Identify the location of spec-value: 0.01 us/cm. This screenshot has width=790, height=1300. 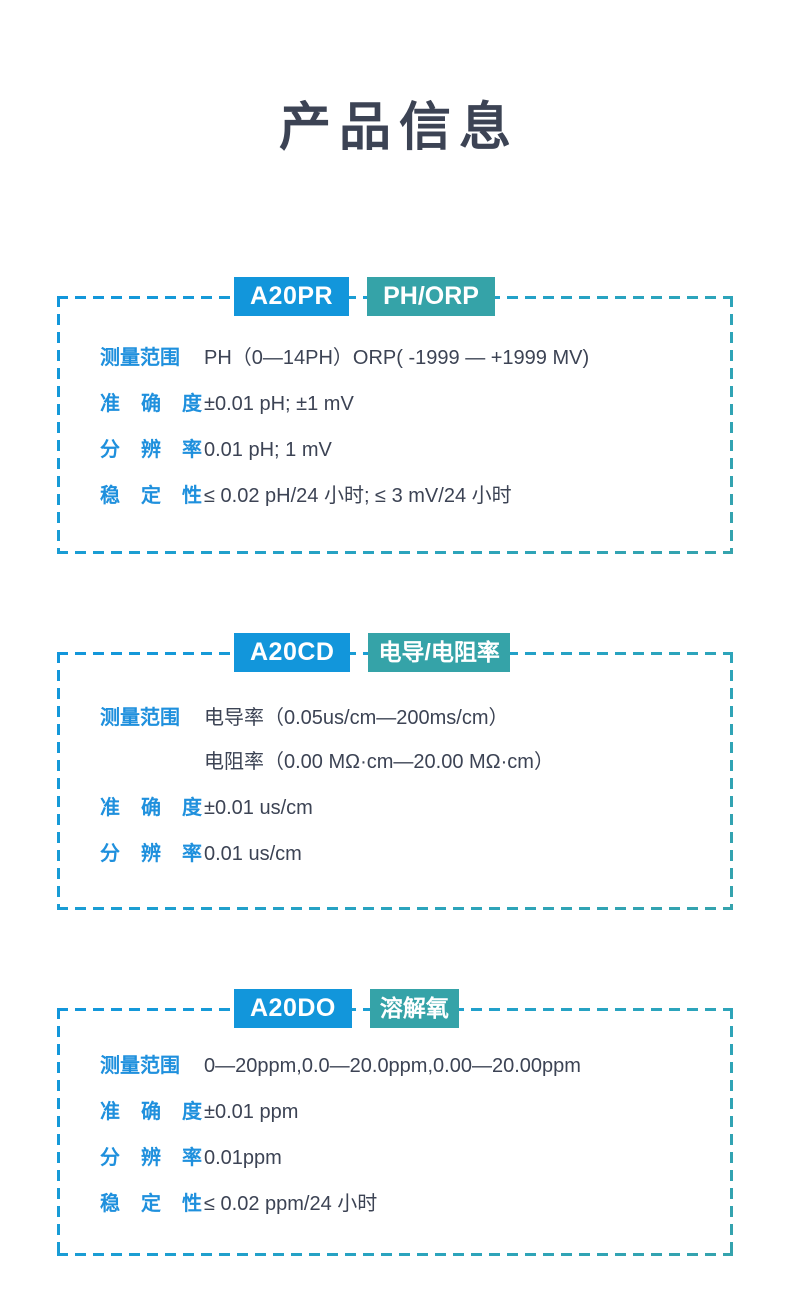
(456, 854).